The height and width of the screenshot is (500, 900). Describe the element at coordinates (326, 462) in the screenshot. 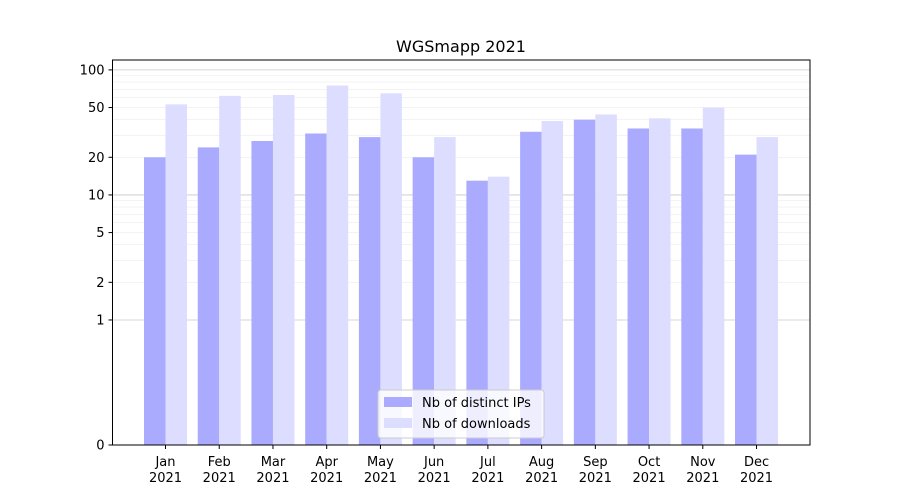

I see `x-tick-label-month: Apr` at that location.